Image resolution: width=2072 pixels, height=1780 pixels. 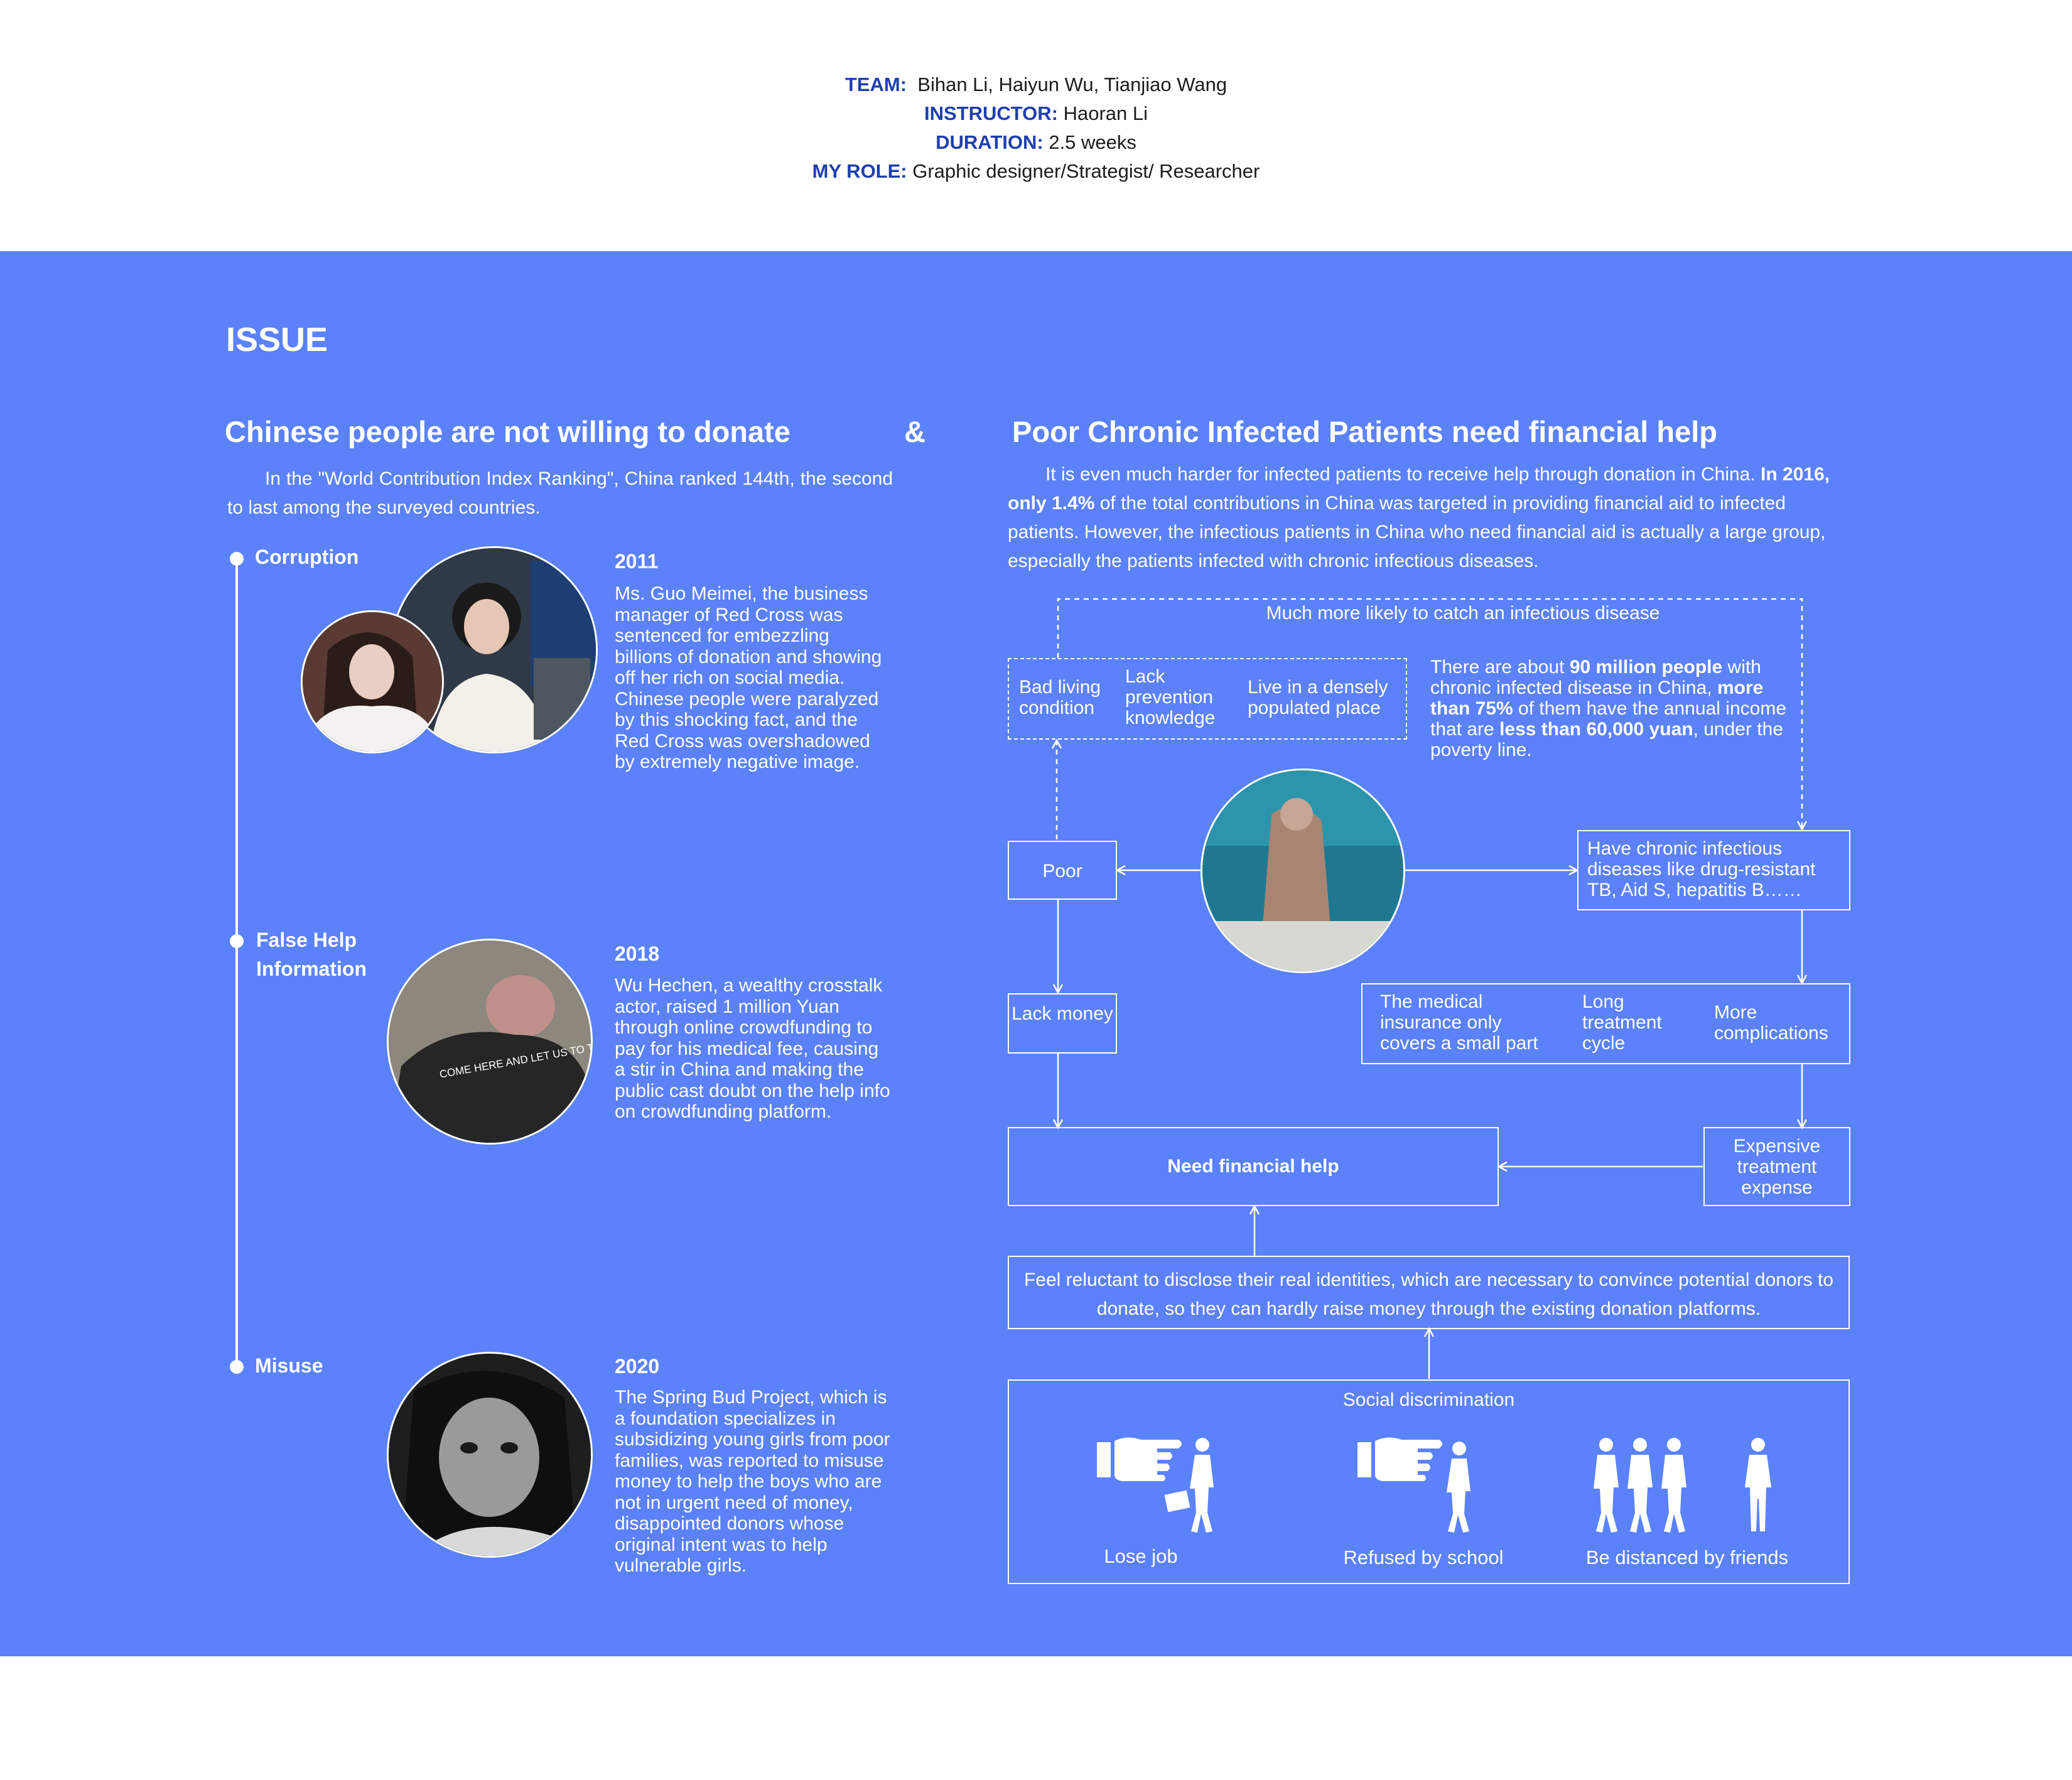 What do you see at coordinates (1092, 142) in the screenshot?
I see `duration-value: 2.5 weeks` at bounding box center [1092, 142].